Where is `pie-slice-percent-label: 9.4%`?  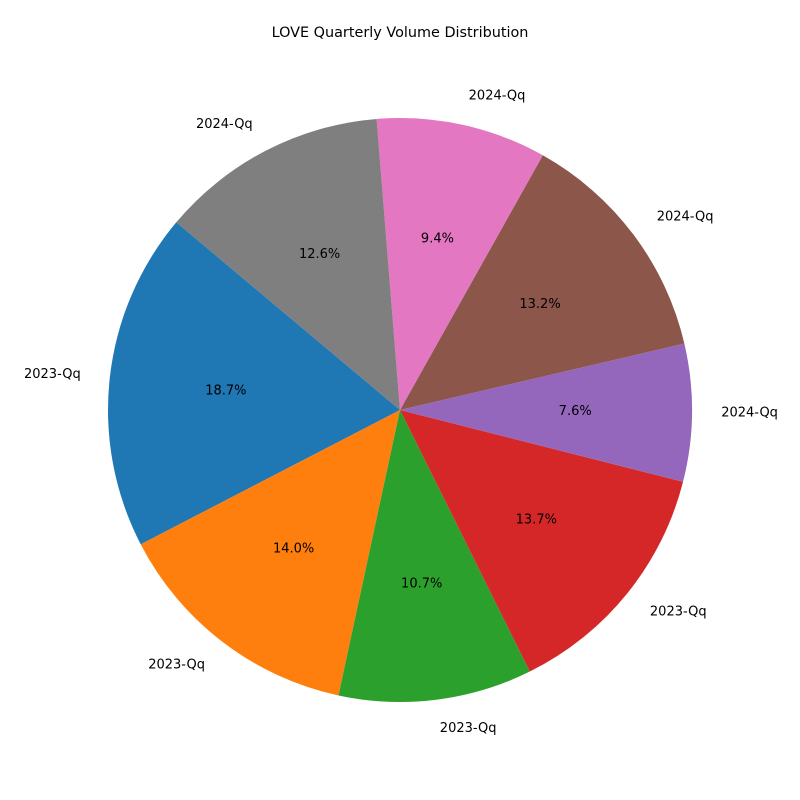 pie-slice-percent-label: 9.4% is located at coordinates (437, 238).